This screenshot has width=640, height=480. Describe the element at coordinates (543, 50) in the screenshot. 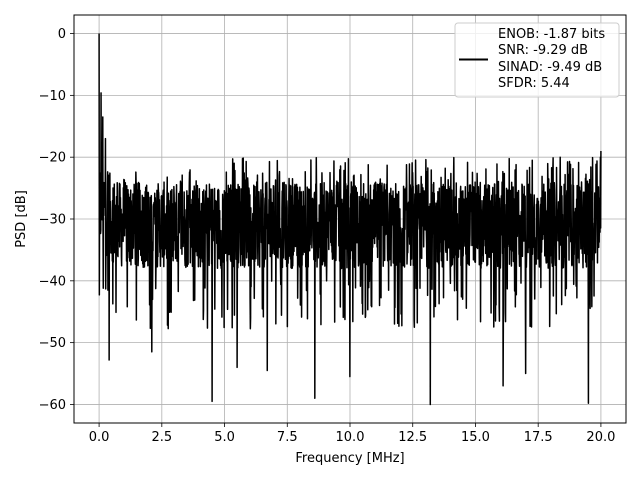

I see `legend-entry-snr: SNR: -9.29 dB` at that location.